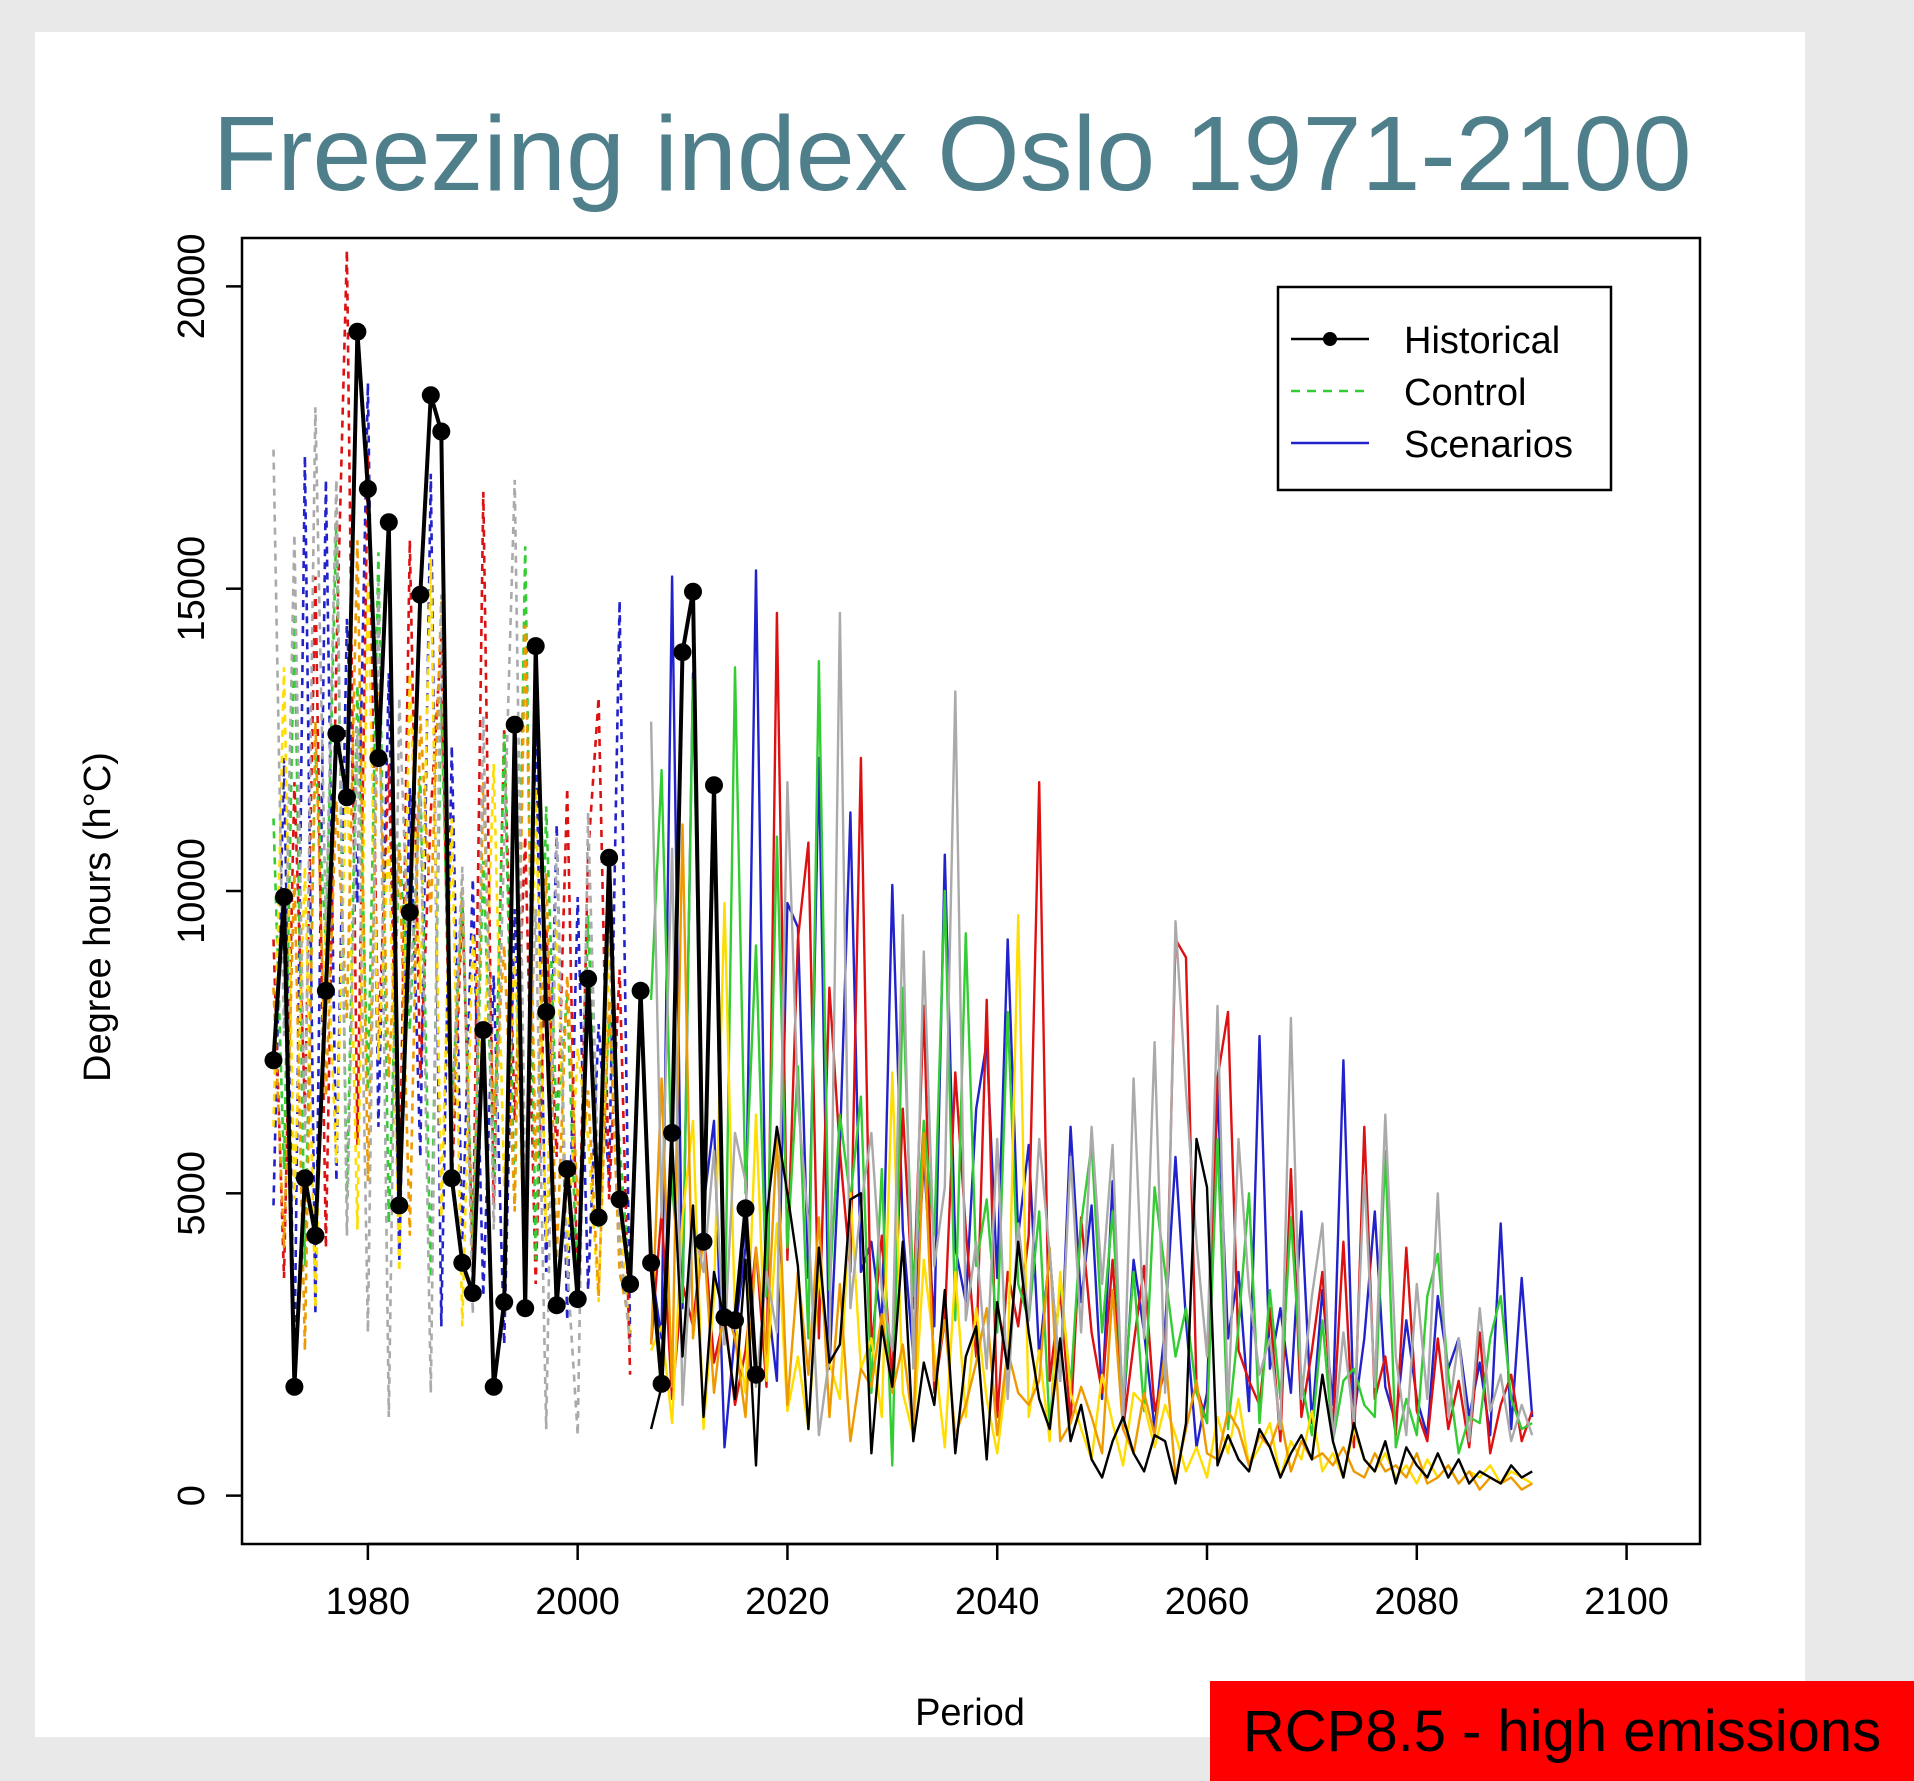 Image resolution: width=1914 pixels, height=1781 pixels. What do you see at coordinates (952, 154) in the screenshot?
I see `chart-title: Freezing index Oslo 1971-2100` at bounding box center [952, 154].